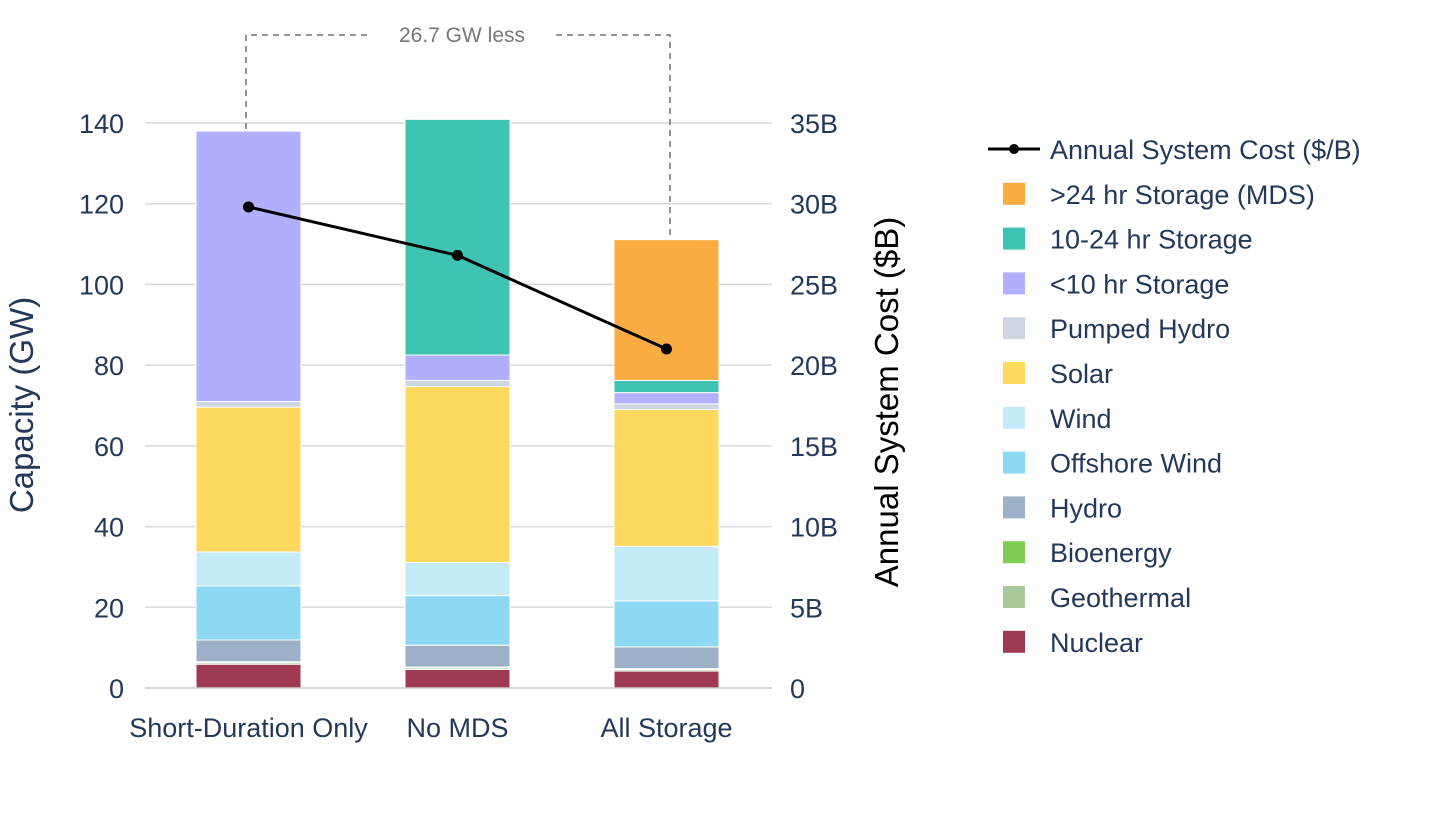 This screenshot has width=1430, height=832. I want to click on legend-label: Bioenergy, so click(1111, 553).